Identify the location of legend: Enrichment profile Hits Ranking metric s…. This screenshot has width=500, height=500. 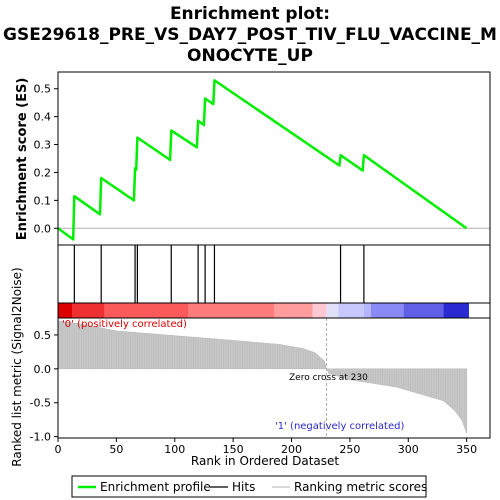
(249, 486).